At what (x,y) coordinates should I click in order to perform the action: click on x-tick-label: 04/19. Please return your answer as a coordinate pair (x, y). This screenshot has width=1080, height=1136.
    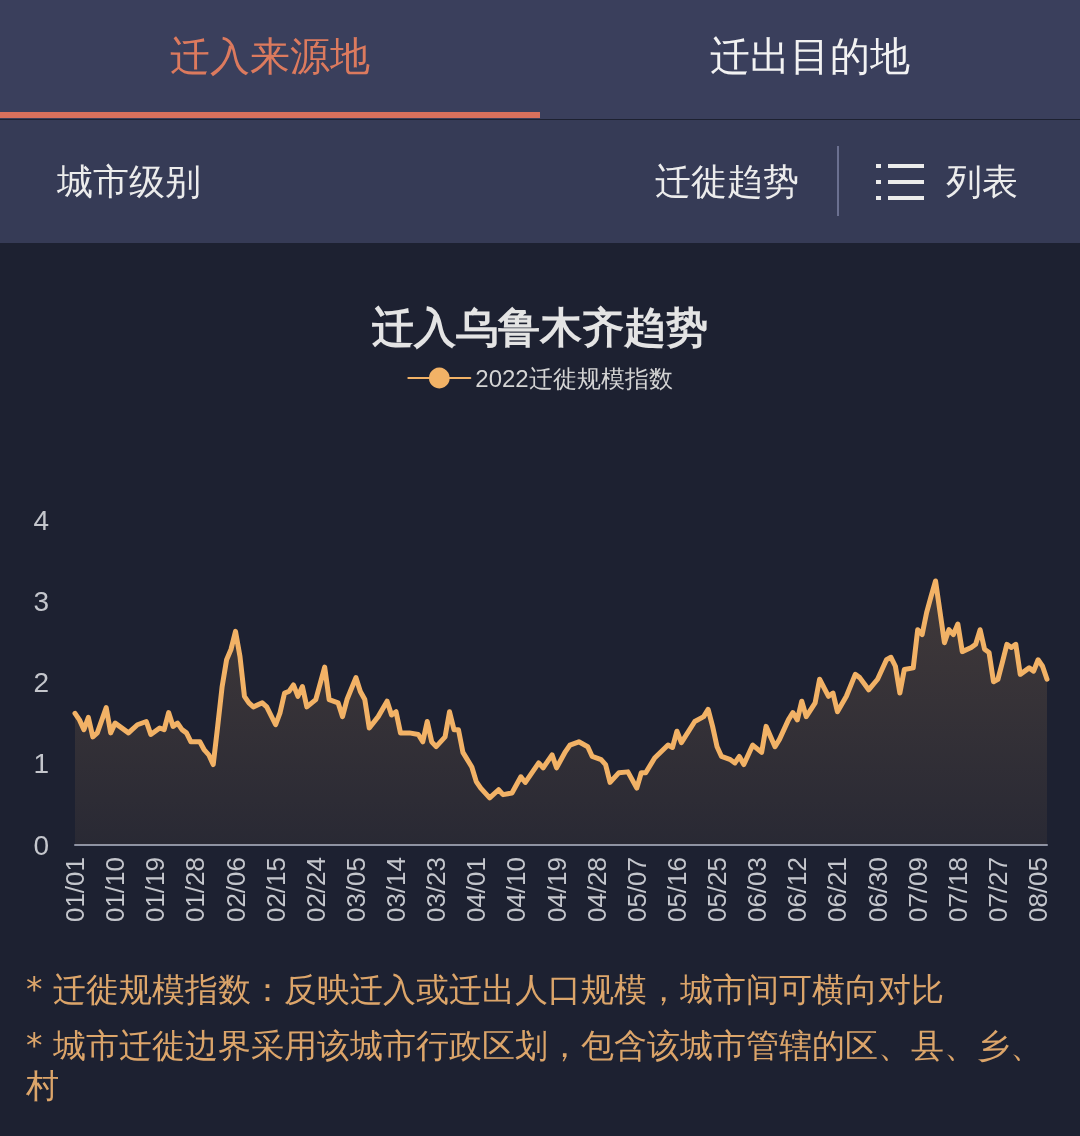
    Looking at the image, I should click on (556, 890).